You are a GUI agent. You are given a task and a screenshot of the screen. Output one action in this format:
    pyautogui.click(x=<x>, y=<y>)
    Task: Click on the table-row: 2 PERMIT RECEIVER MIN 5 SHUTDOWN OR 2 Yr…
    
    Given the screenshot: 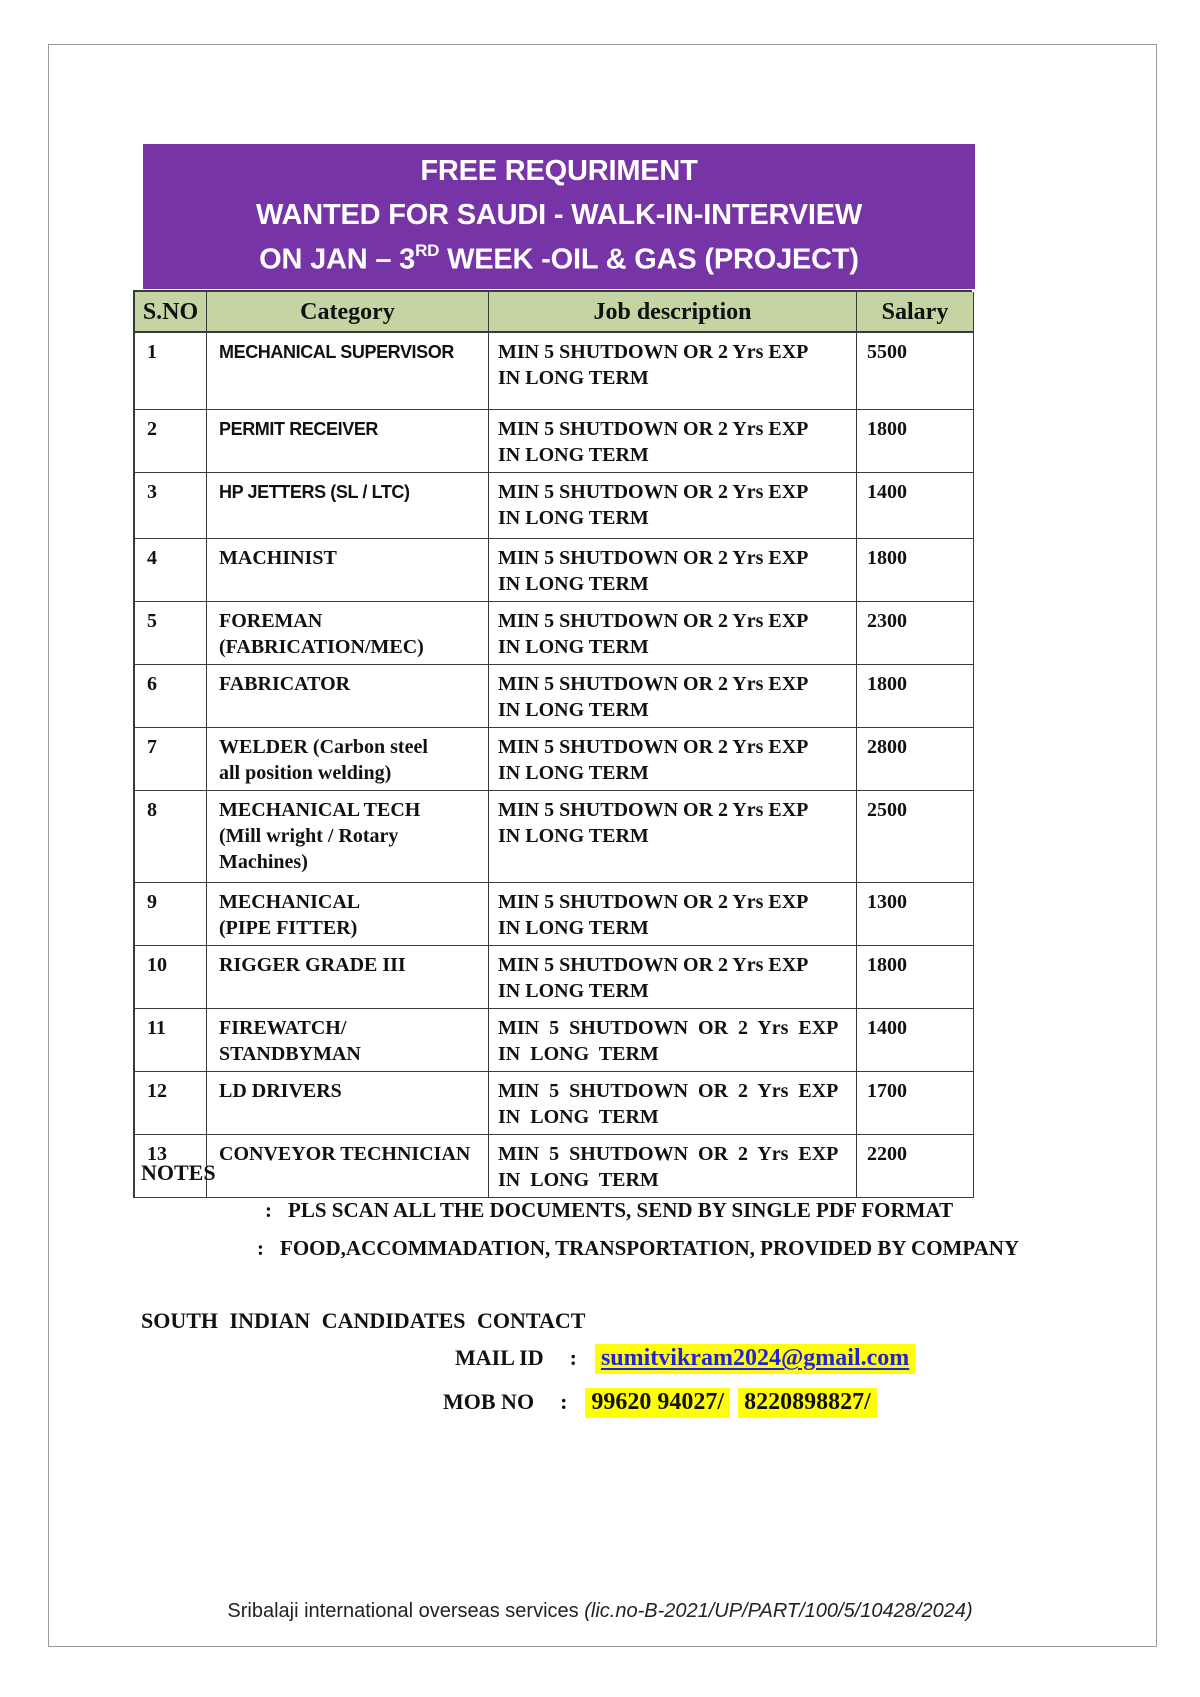 What is the action you would take?
    pyautogui.click(x=554, y=441)
    